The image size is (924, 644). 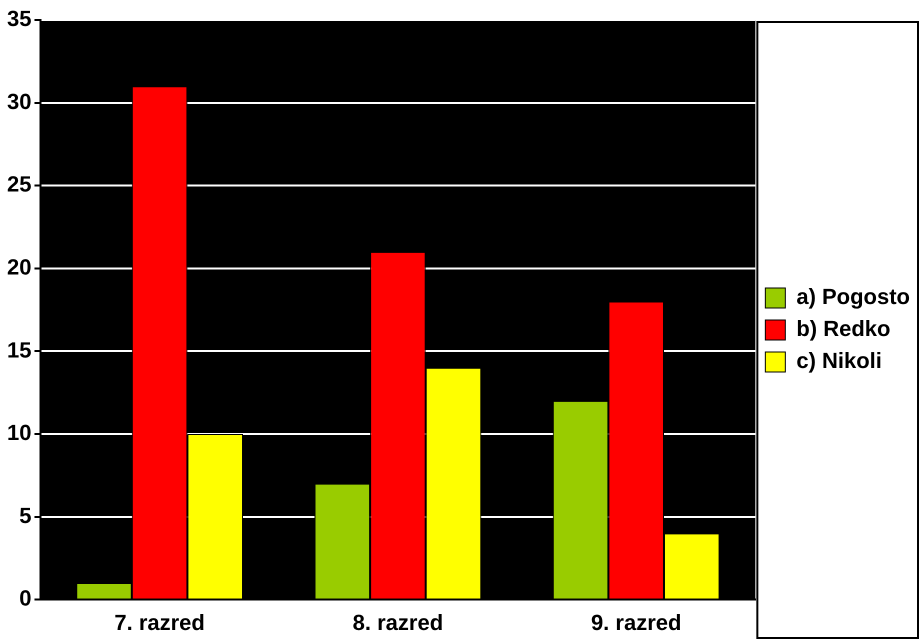 I want to click on legend-label: b) Redko, so click(x=843, y=329).